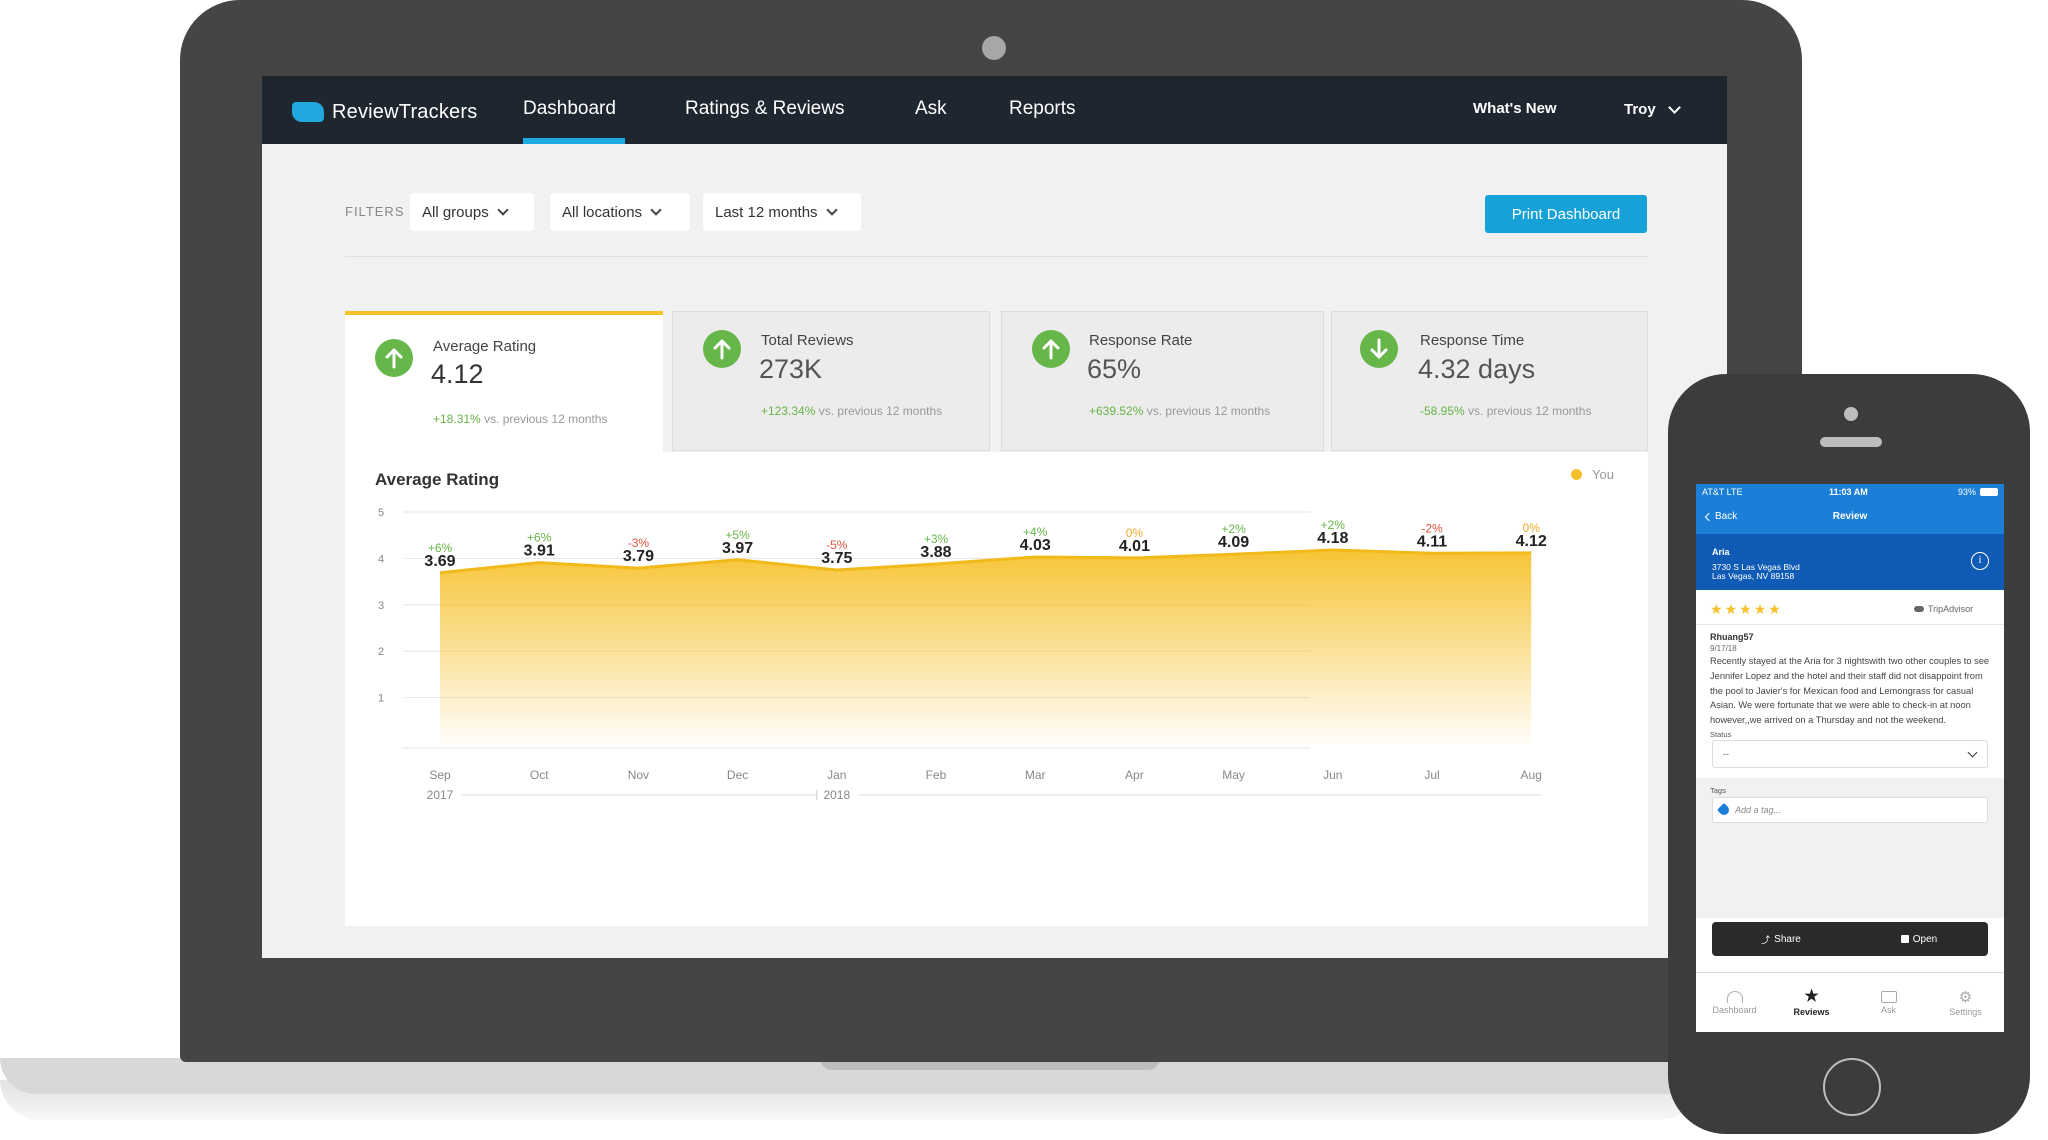 The image size is (2048, 1140). What do you see at coordinates (472, 212) in the screenshot?
I see `groups-dropdown: All groups` at bounding box center [472, 212].